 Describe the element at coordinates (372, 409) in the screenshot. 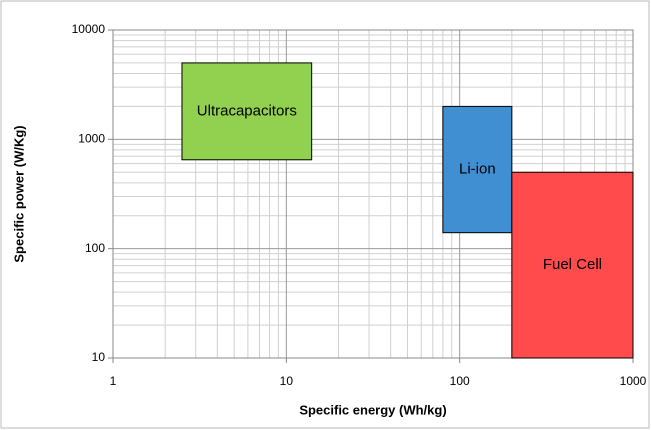

I see `x-axis-title: Specific energy (Wh/kg)` at that location.